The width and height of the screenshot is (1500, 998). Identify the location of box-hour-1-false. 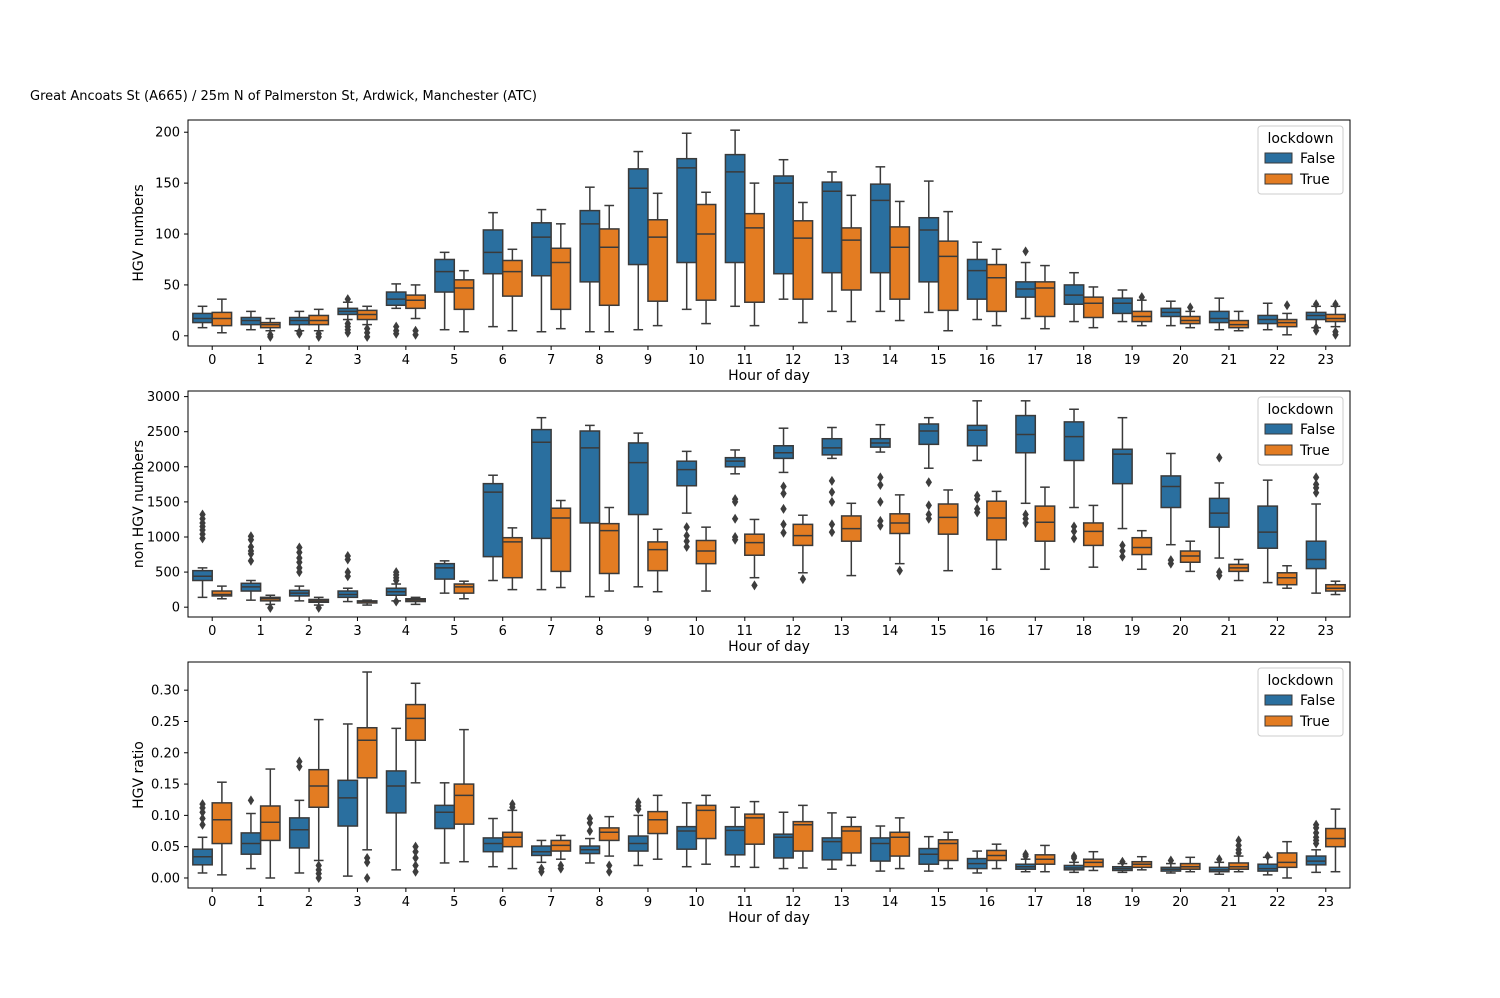
(251, 832).